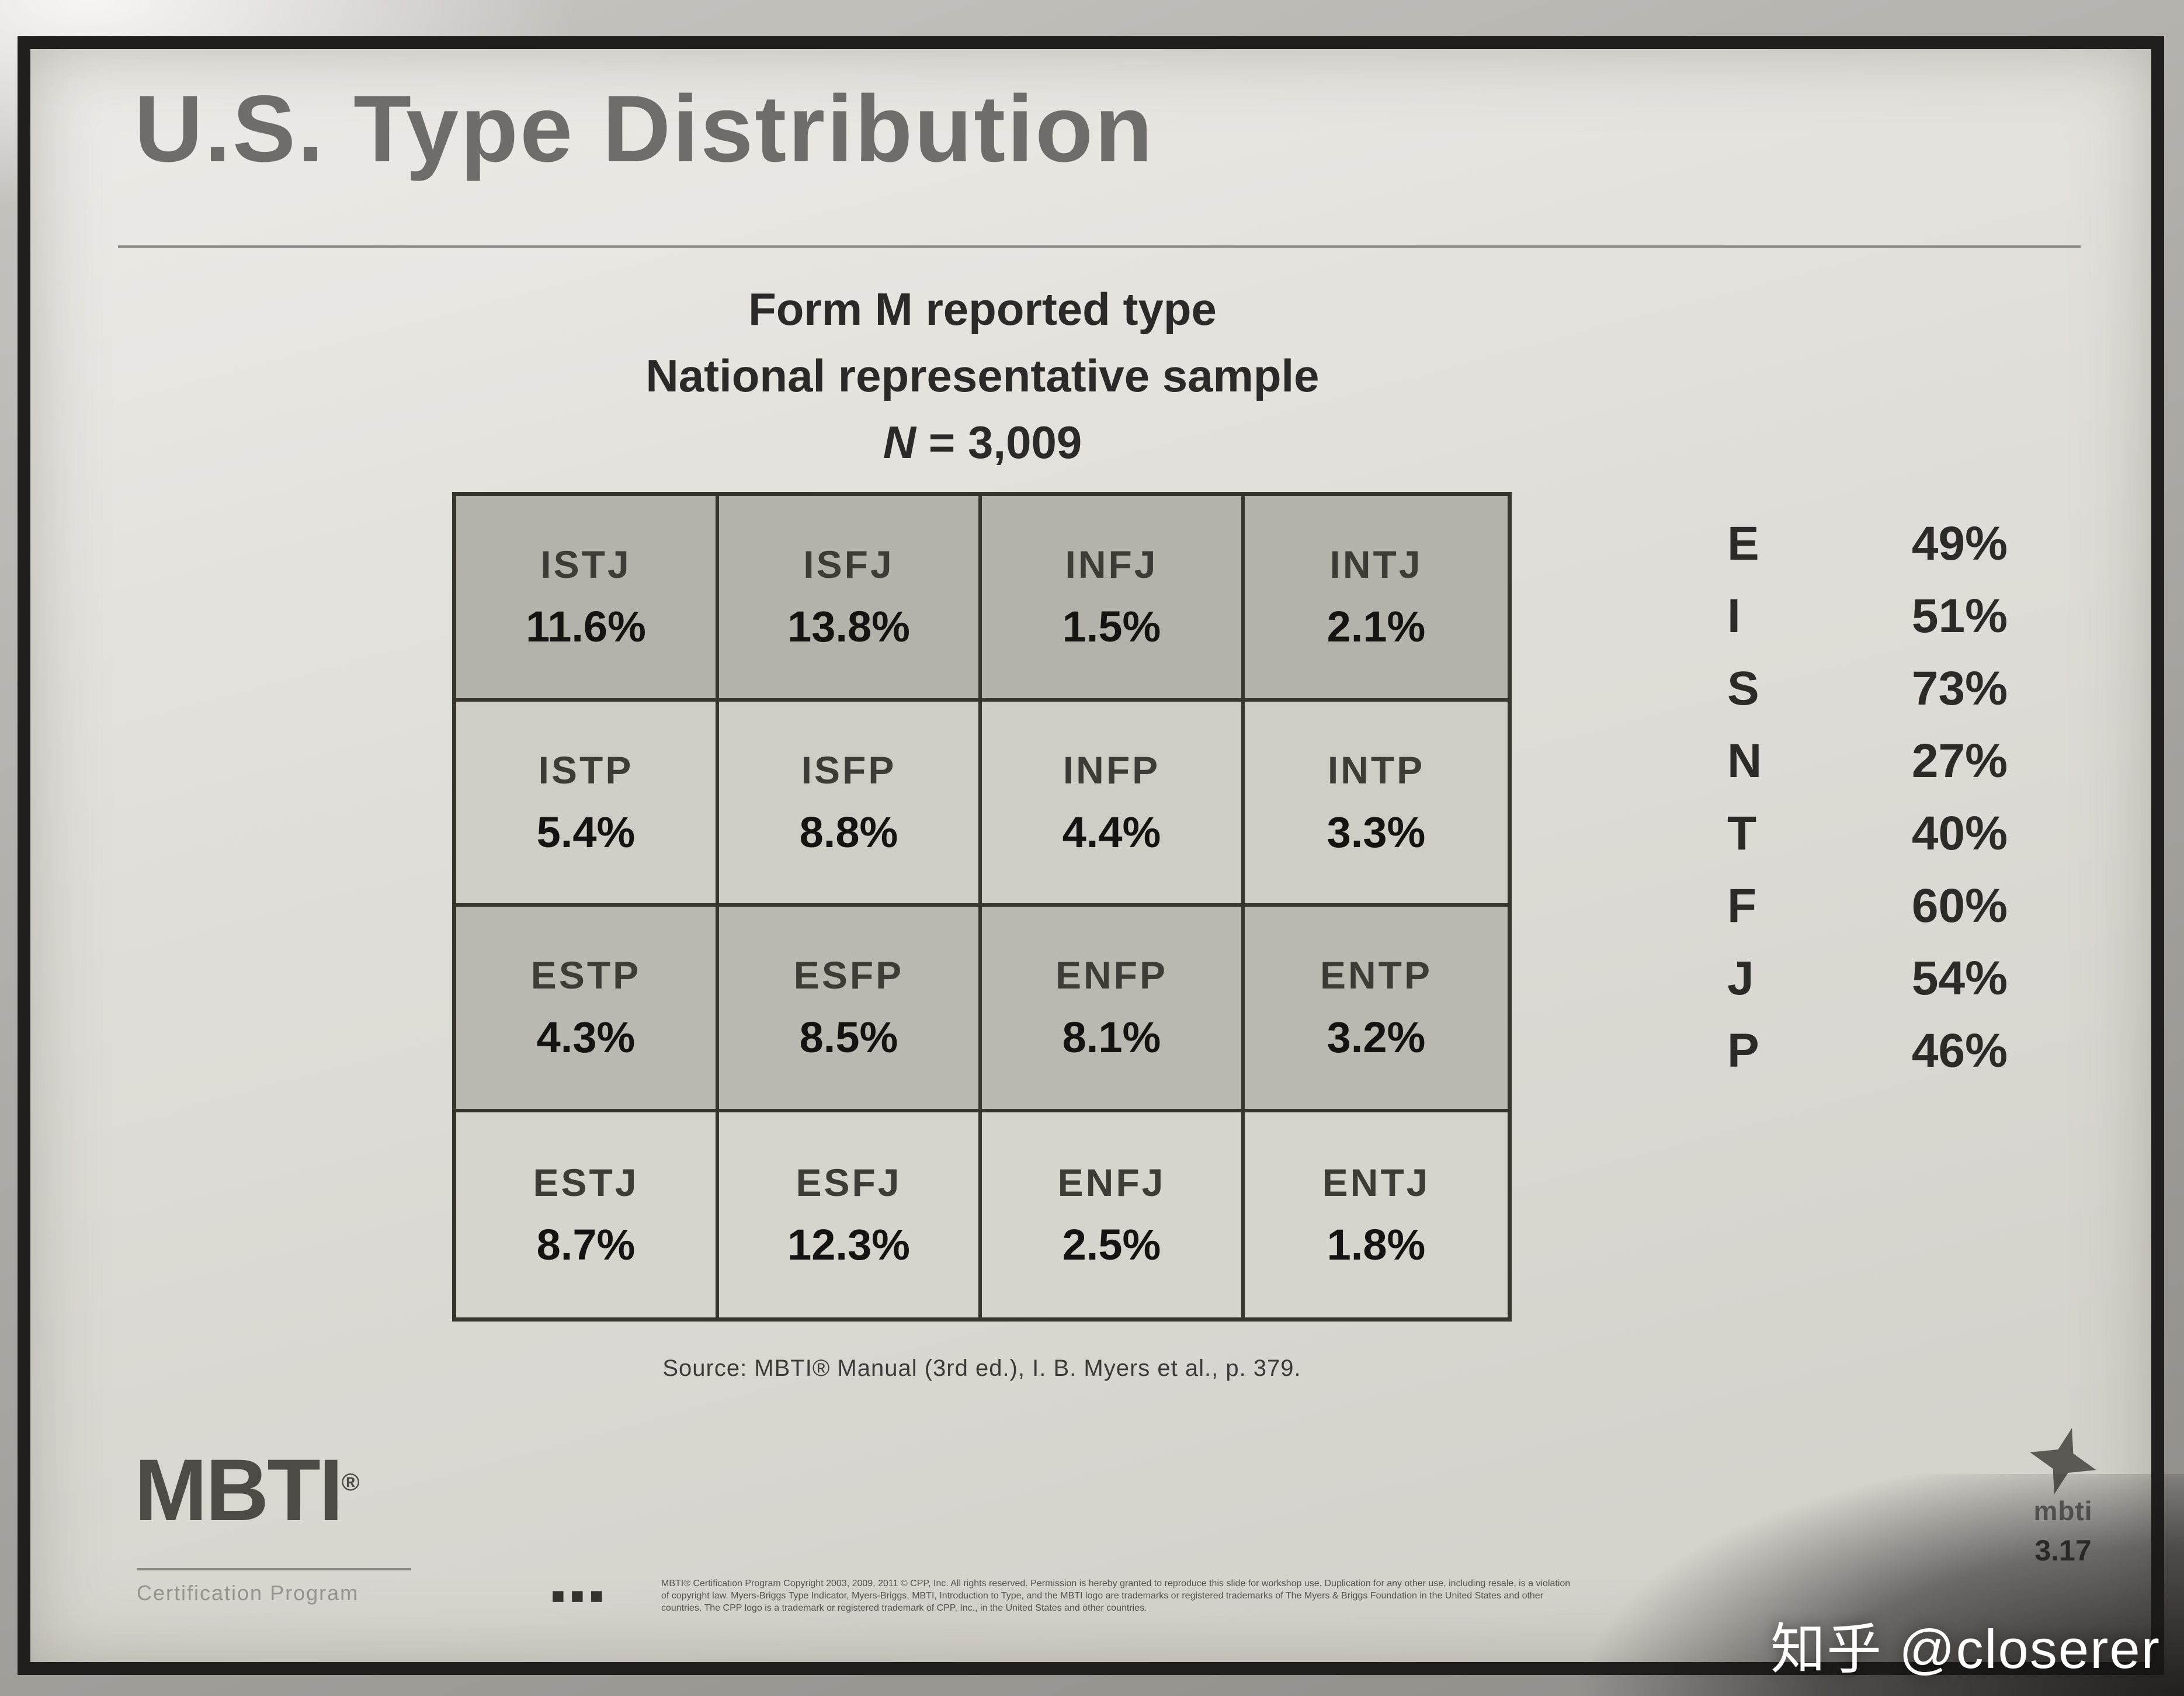 Image resolution: width=2184 pixels, height=1696 pixels. Describe the element at coordinates (1111, 565) in the screenshot. I see `type-code: INFJ` at that location.